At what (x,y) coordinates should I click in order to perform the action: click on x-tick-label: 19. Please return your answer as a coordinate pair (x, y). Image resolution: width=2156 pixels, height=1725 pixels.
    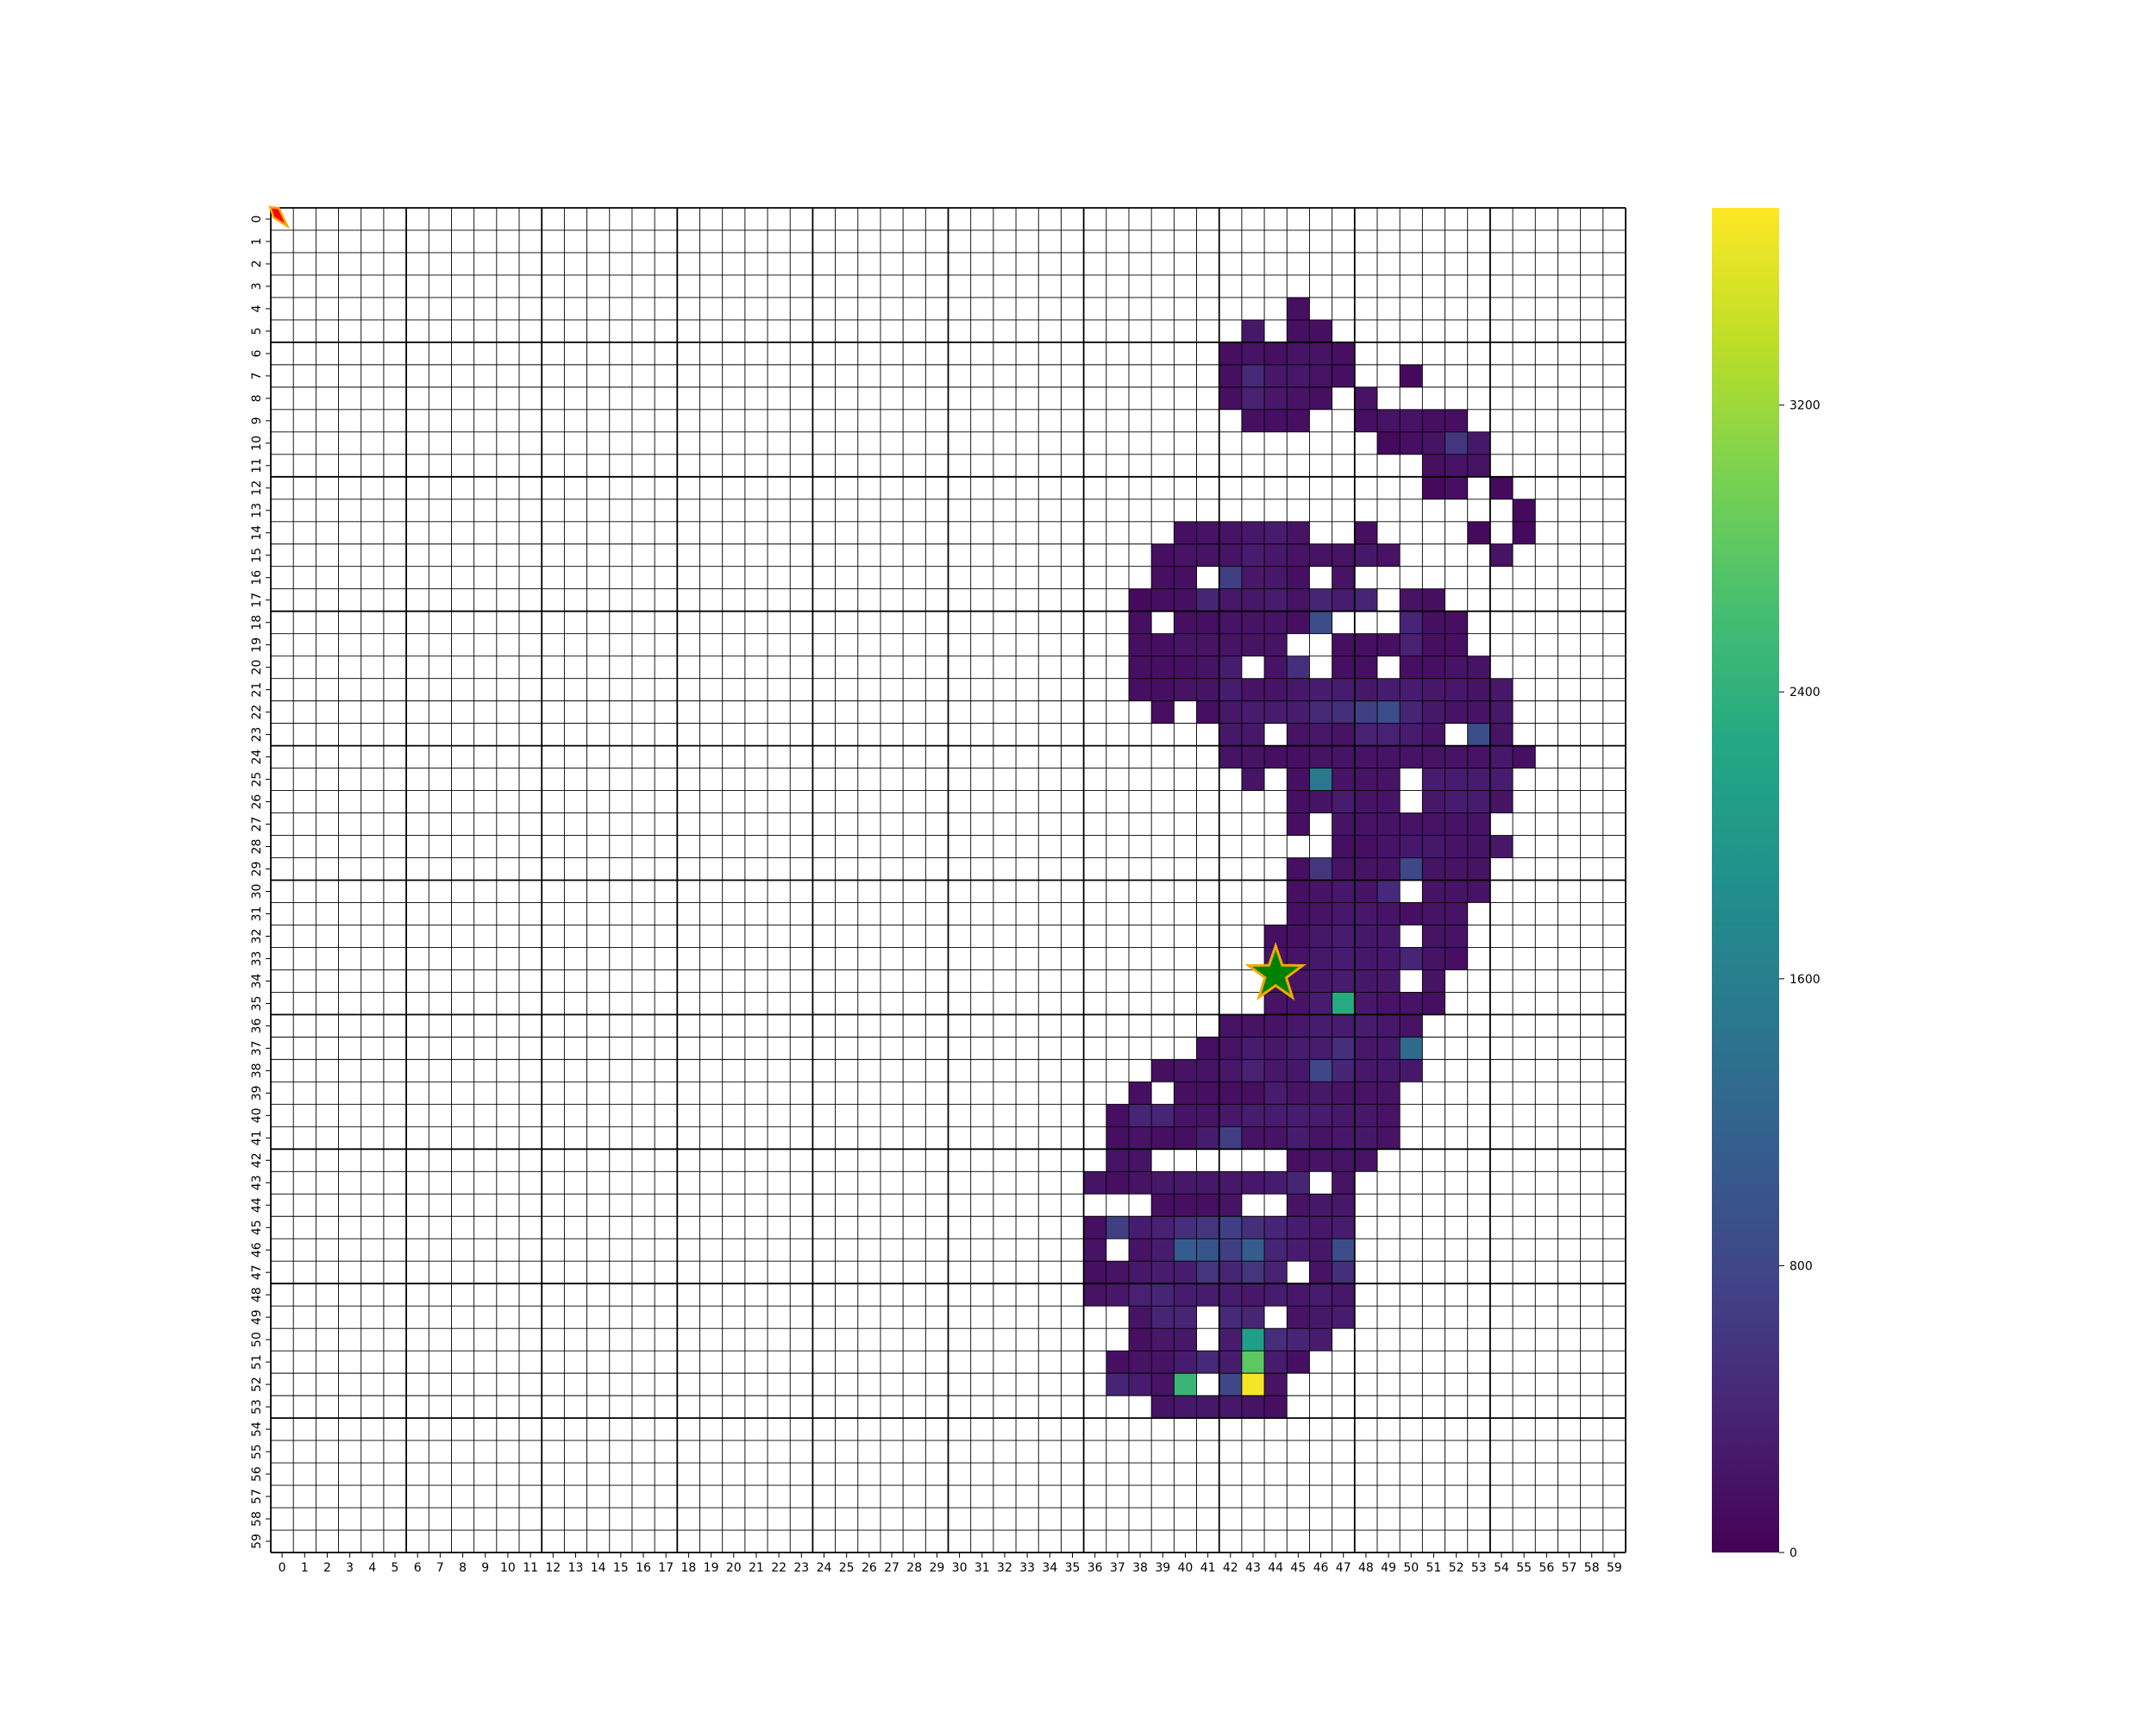
    Looking at the image, I should click on (711, 1568).